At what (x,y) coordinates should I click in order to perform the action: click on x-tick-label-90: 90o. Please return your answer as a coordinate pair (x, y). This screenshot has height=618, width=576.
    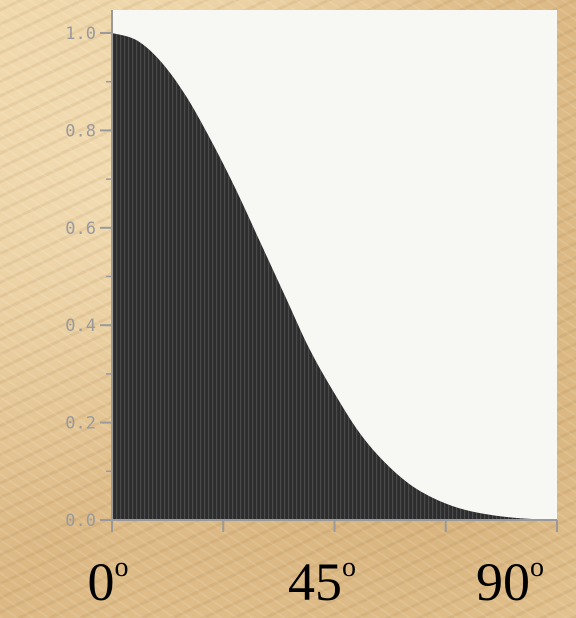
    Looking at the image, I should click on (510, 575).